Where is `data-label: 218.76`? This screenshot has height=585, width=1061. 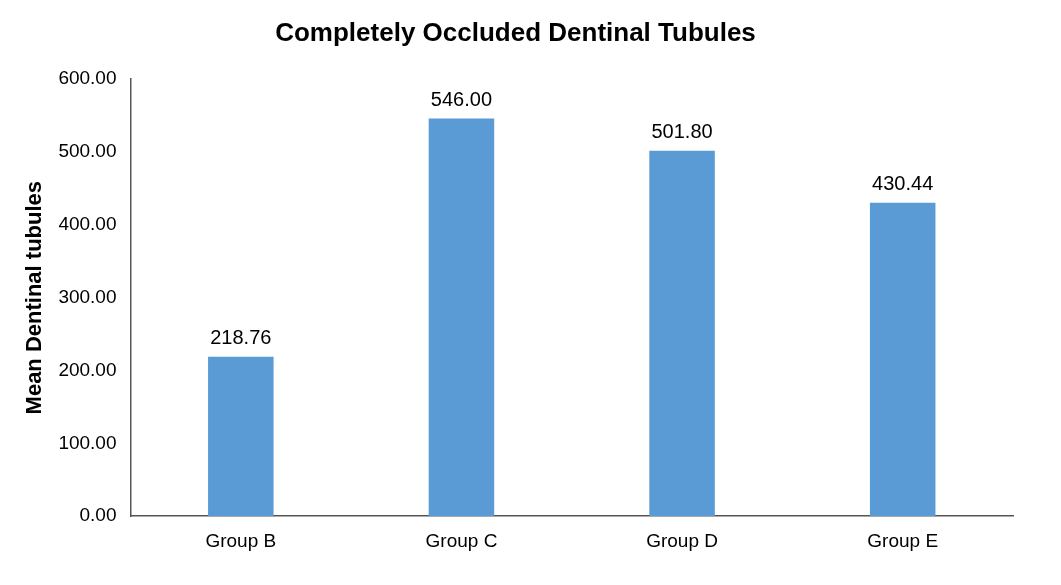 data-label: 218.76 is located at coordinates (241, 337).